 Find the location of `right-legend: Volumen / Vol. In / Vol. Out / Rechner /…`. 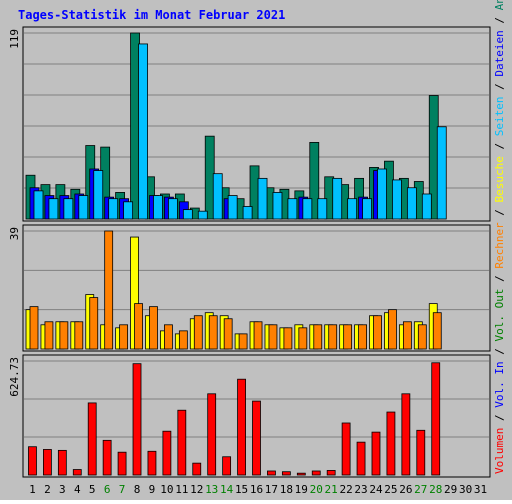

right-legend: Volumen / Vol. In / Vol. Out / Rechner /… is located at coordinates (499, 237).